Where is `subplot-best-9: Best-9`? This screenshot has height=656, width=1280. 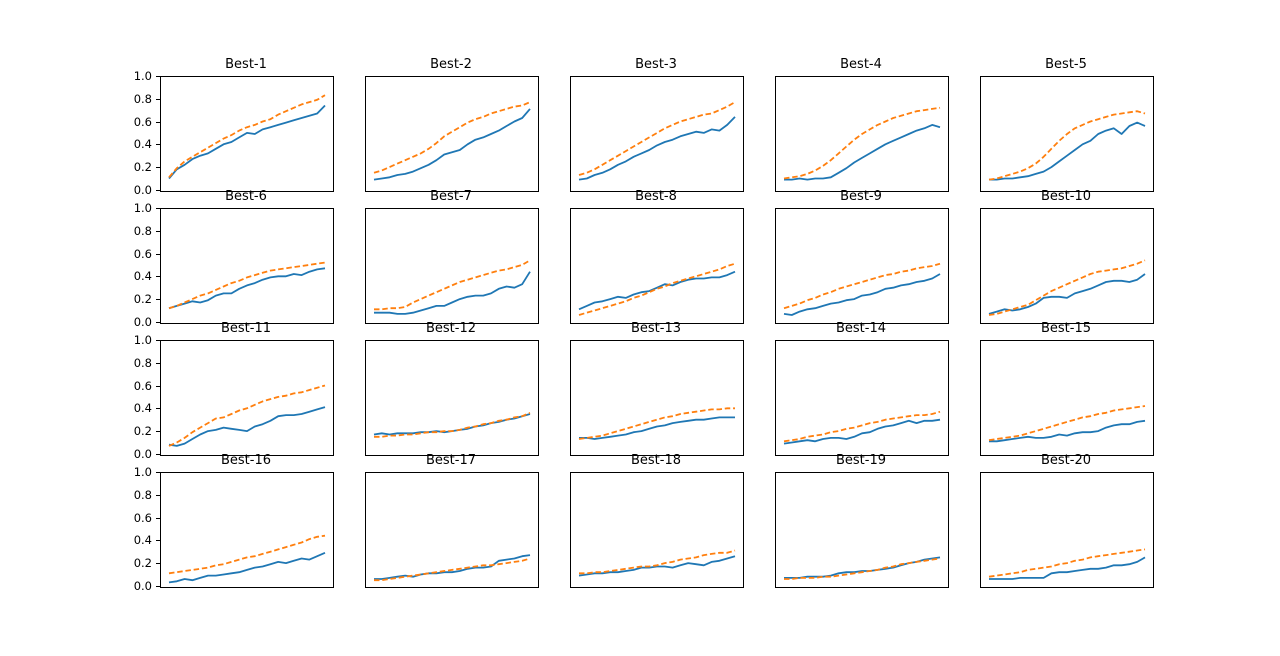 subplot-best-9: Best-9 is located at coordinates (862, 256).